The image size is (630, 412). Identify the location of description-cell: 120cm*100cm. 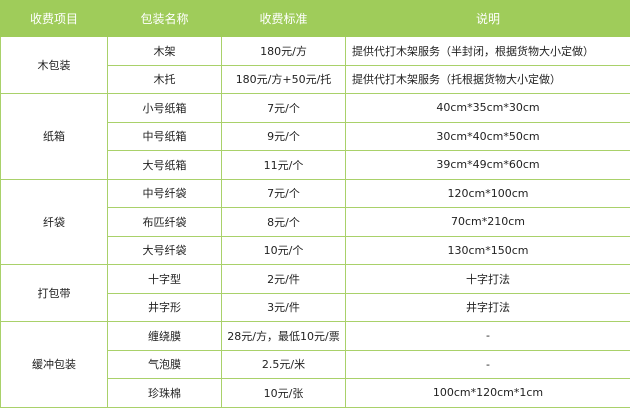
(487, 193).